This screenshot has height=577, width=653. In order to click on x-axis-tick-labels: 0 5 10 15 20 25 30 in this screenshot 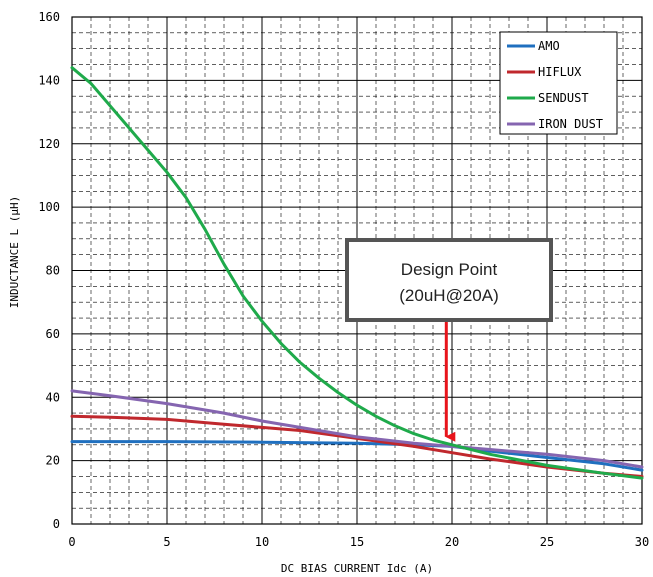, I will do `click(358, 542)`.